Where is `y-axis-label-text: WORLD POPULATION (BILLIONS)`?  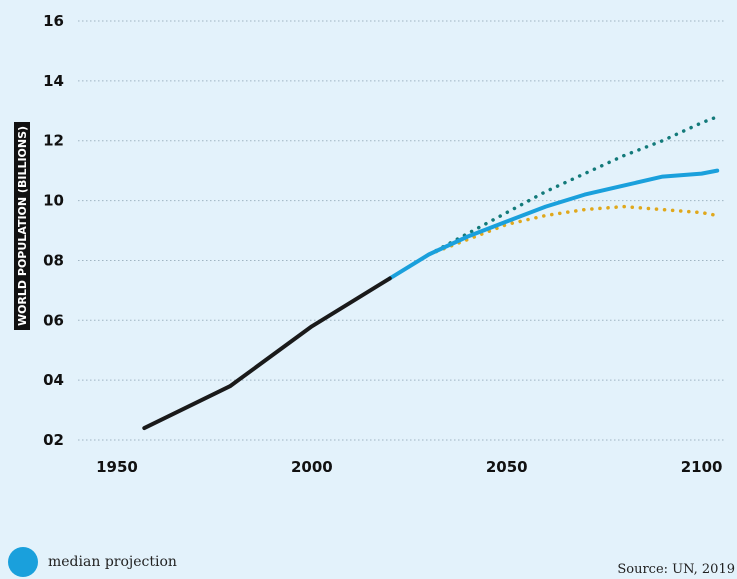 y-axis-label-text: WORLD POPULATION (BILLIONS) is located at coordinates (22, 226).